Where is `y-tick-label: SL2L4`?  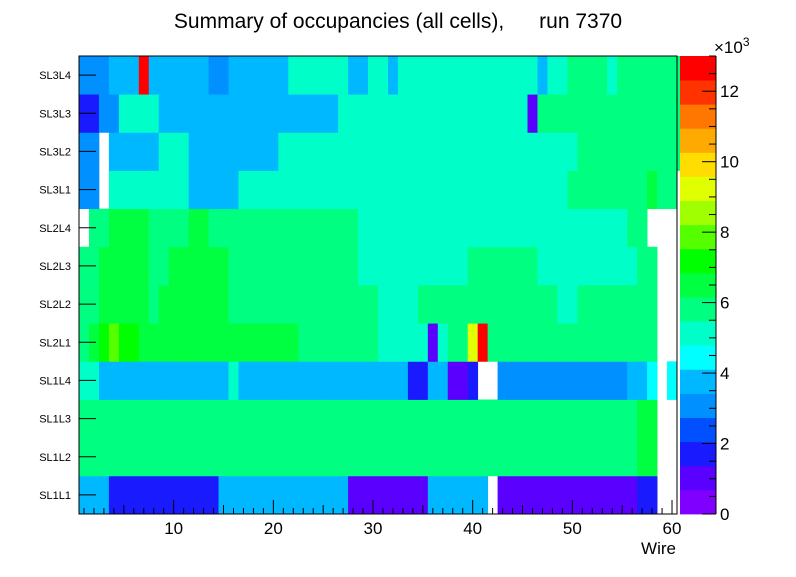 y-tick-label: SL2L4 is located at coordinates (55, 229).